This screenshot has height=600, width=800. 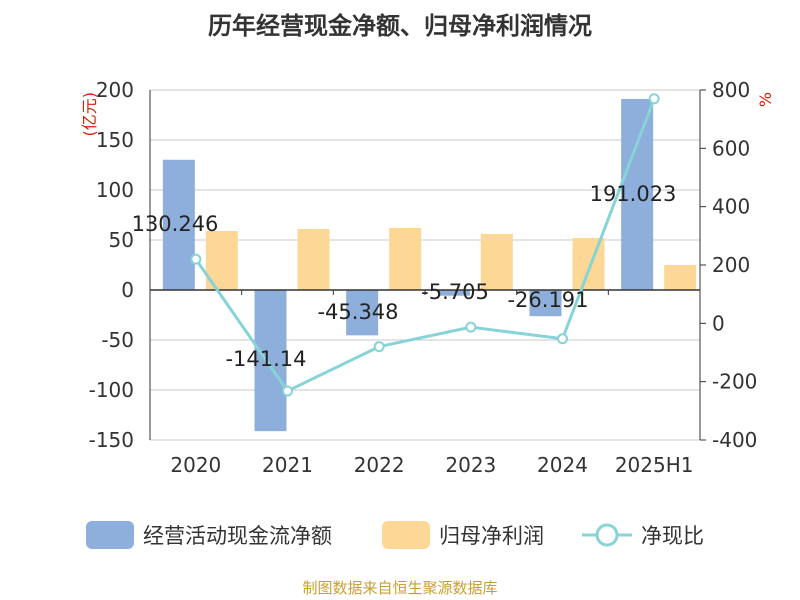 What do you see at coordinates (400, 26) in the screenshot?
I see `chart-title: 历年经营现金净额、归母净利润情况` at bounding box center [400, 26].